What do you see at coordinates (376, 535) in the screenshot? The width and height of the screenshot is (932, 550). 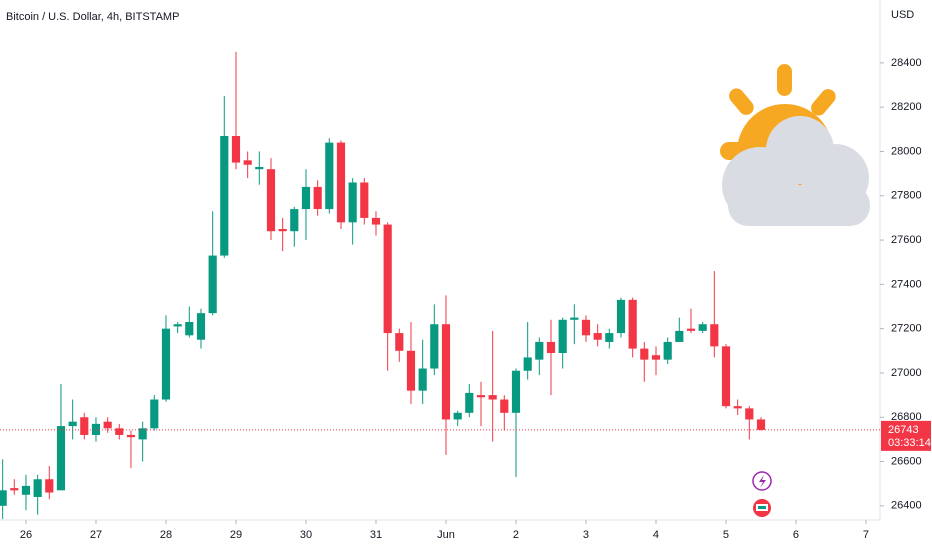 I see `x-tick-label: 31` at bounding box center [376, 535].